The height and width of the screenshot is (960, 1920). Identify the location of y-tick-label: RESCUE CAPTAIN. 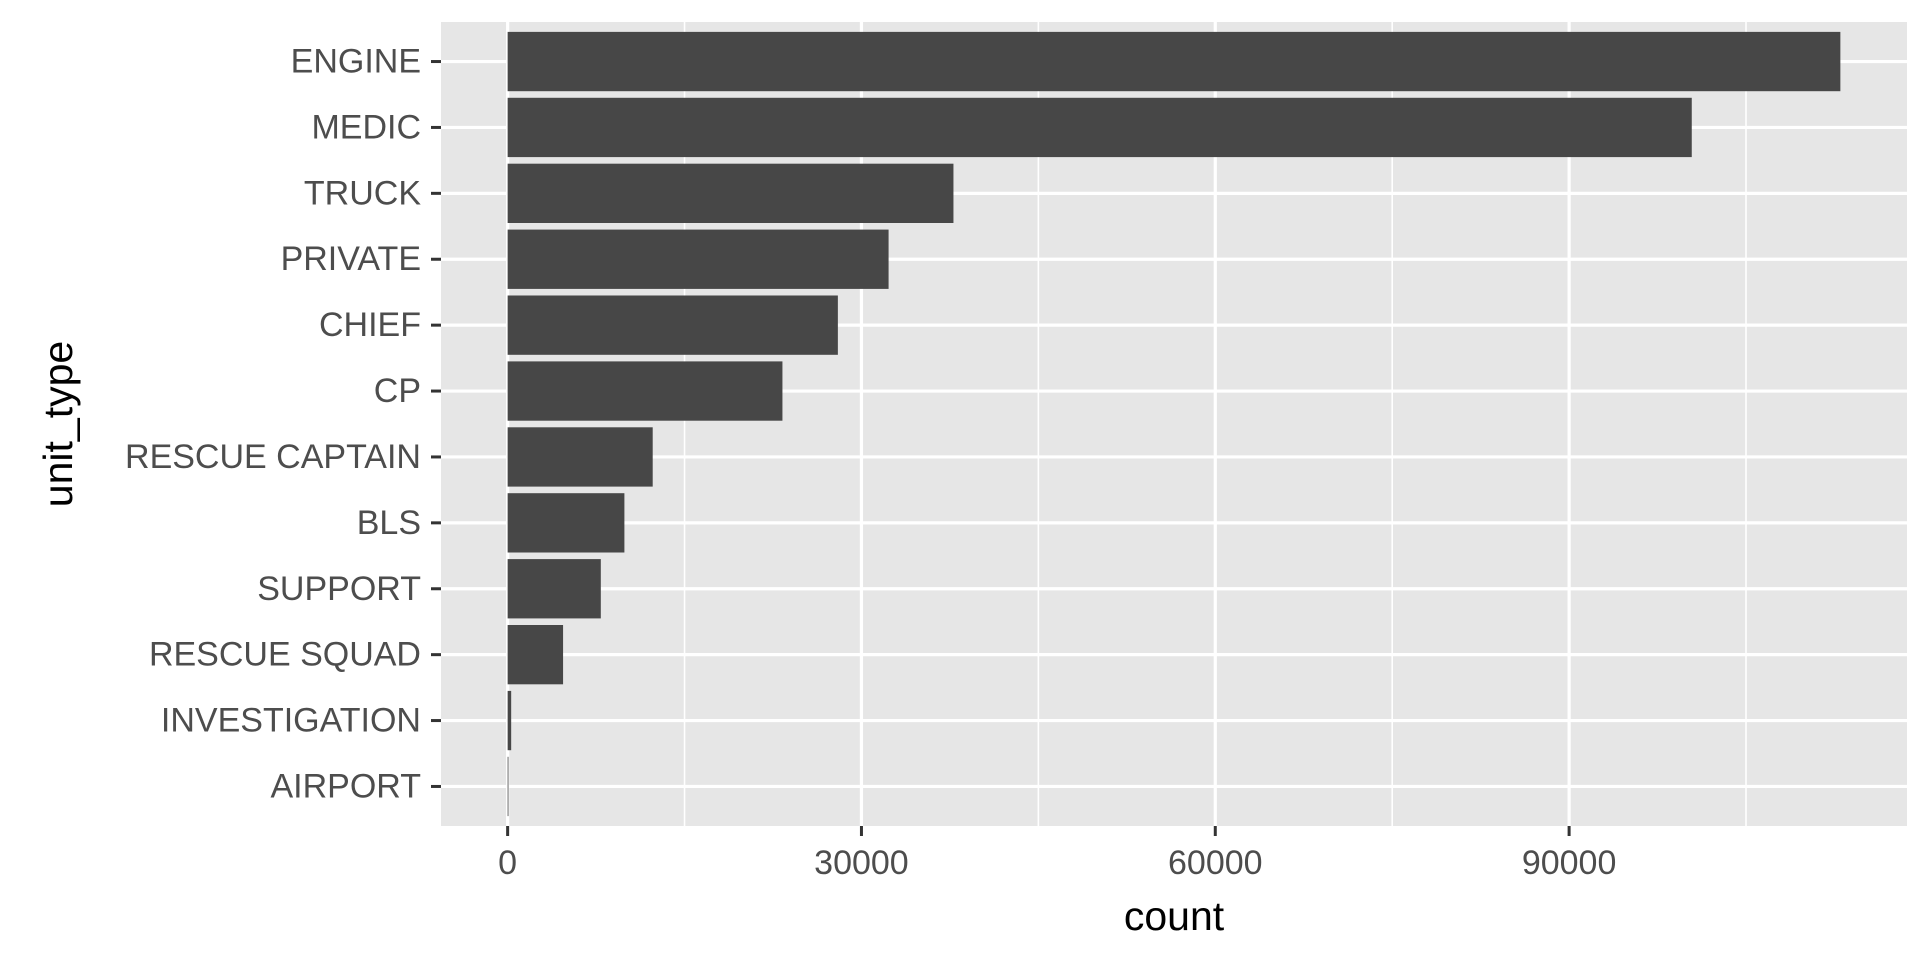
(273, 457).